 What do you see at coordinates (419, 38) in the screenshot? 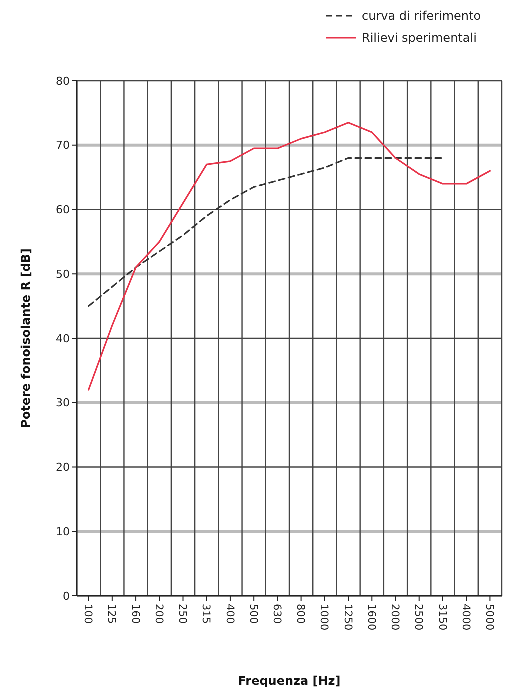
I see `legend-label: Rilievi sperimentali` at bounding box center [419, 38].